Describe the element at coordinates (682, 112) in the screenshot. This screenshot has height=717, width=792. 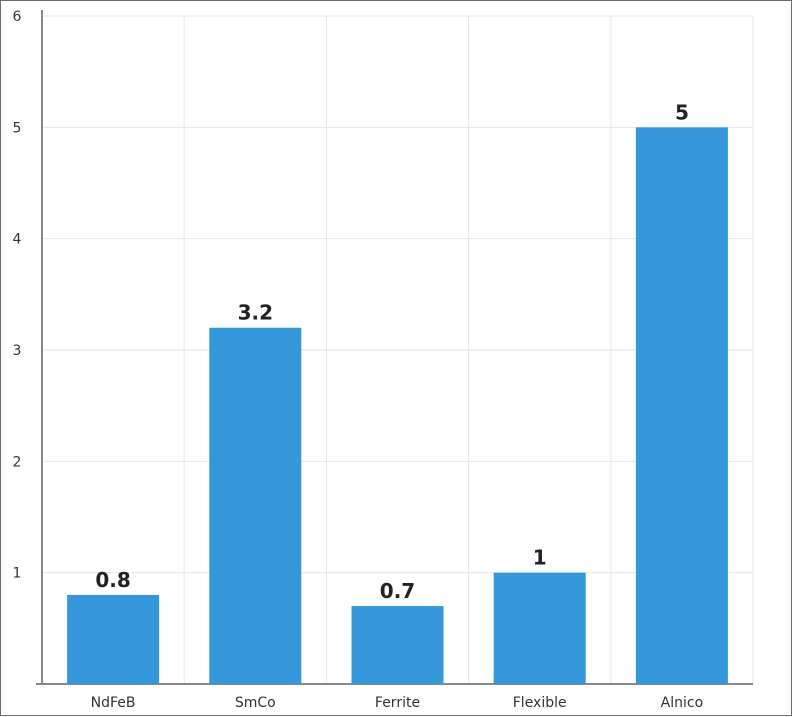
I see `data-label: 5` at that location.